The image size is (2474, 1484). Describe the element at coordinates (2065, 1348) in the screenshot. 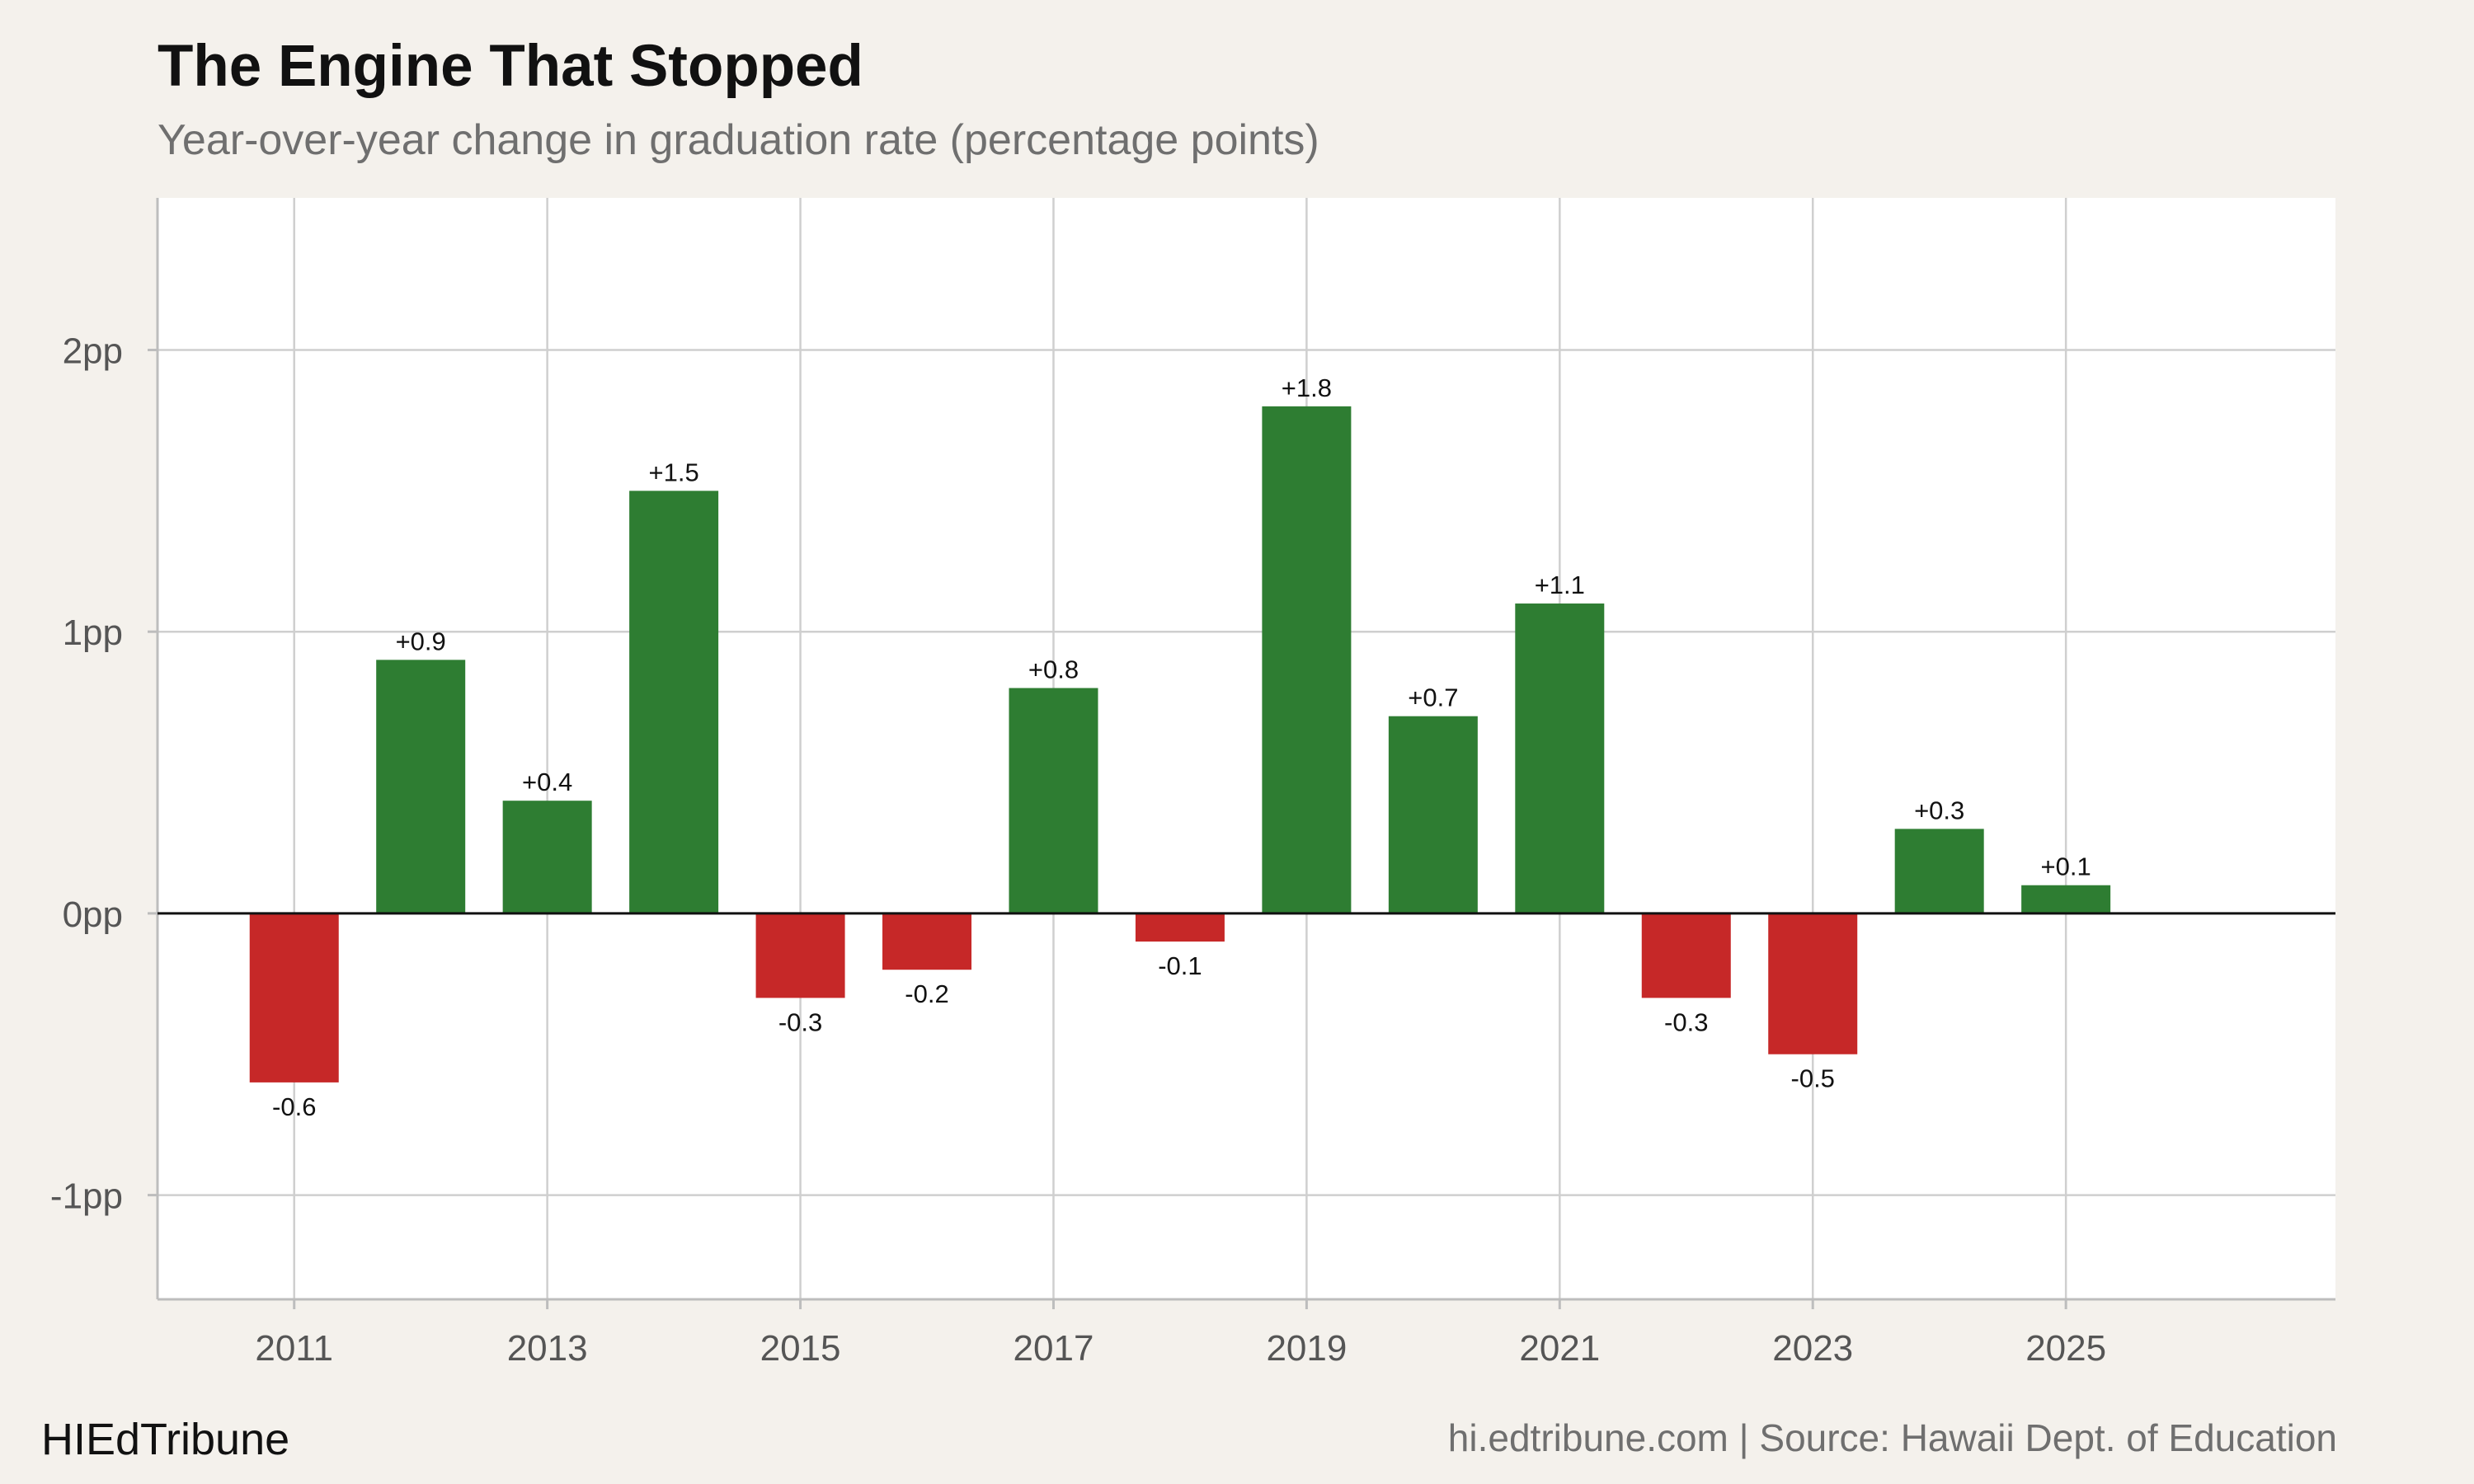

I see `x-tick-label: 2025` at that location.